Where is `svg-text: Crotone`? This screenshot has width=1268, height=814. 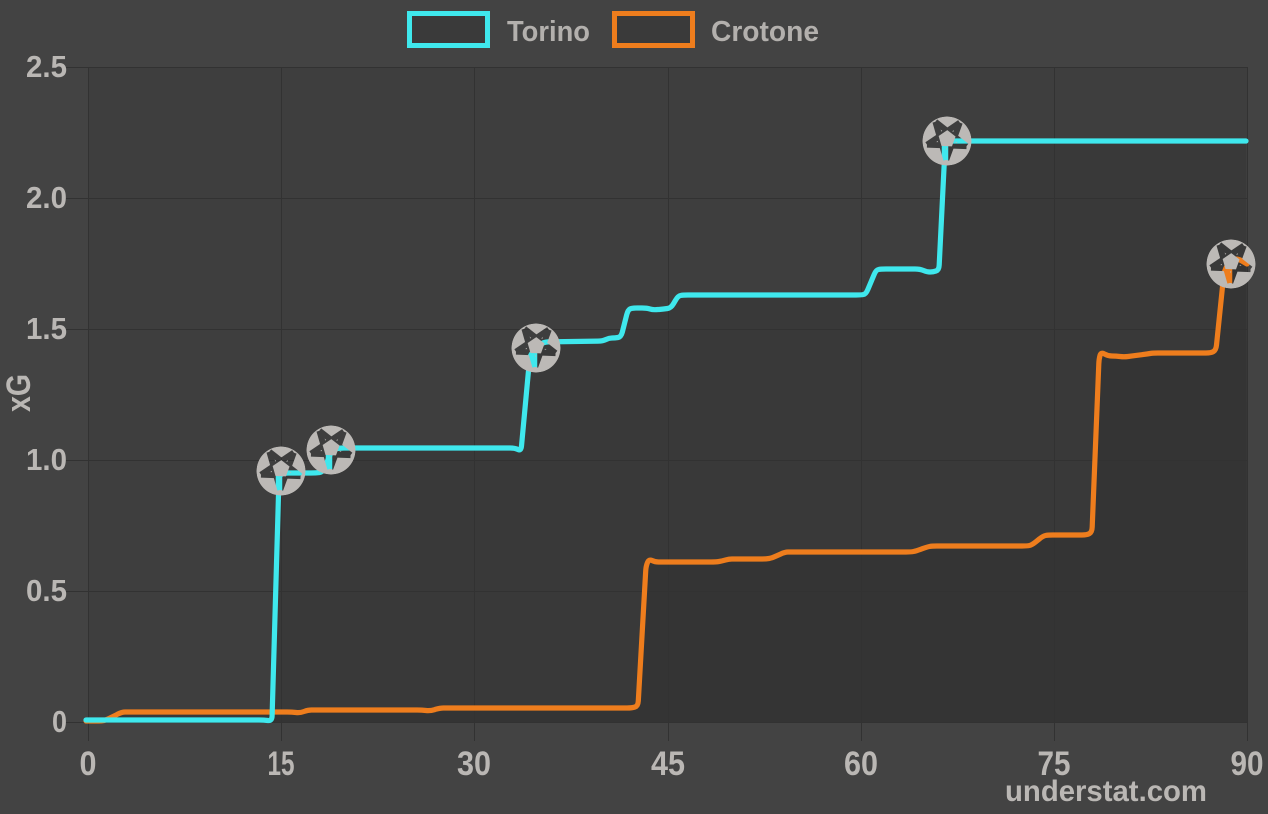 svg-text: Crotone is located at coordinates (765, 32).